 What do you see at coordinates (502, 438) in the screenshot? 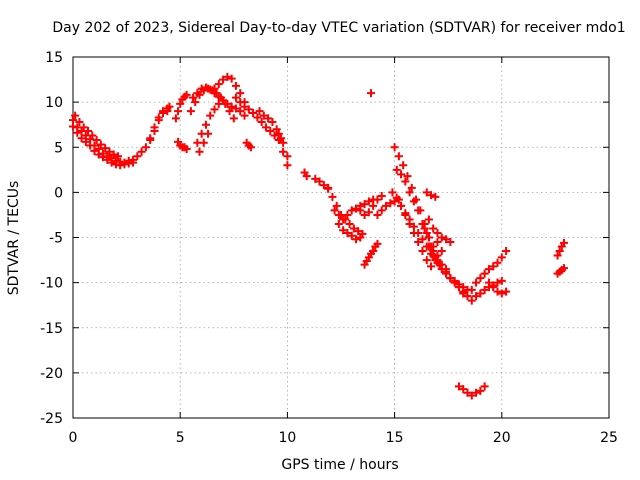
I see `x-tick-label: 20` at bounding box center [502, 438].